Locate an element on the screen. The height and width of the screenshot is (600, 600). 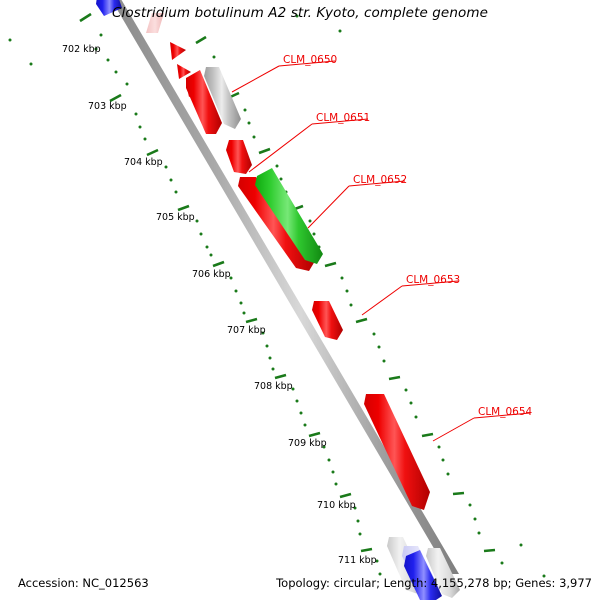
gene-feature-red-upper is located at coordinates (204, 102).